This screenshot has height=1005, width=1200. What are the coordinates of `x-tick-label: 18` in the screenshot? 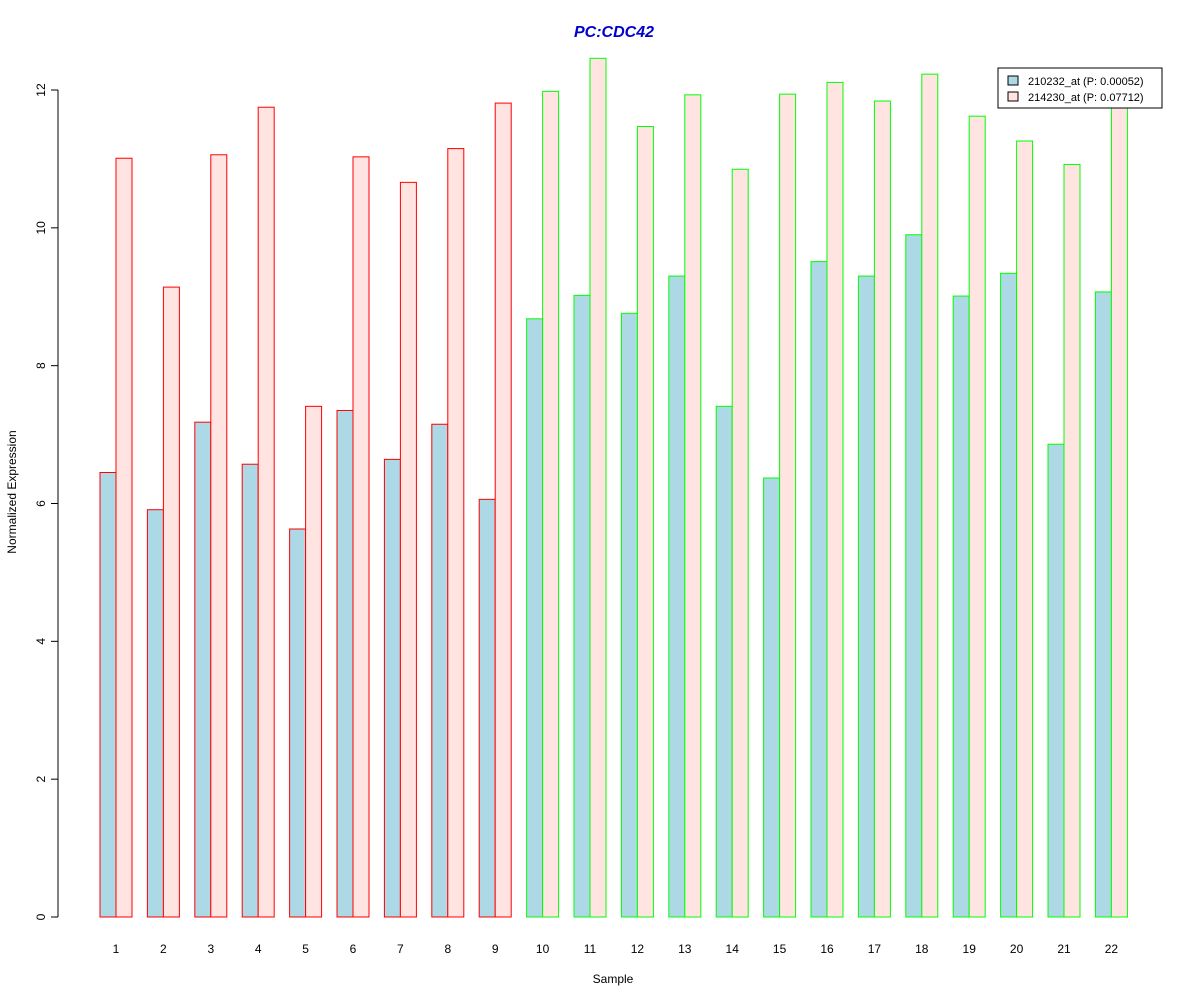 It's located at (922, 949).